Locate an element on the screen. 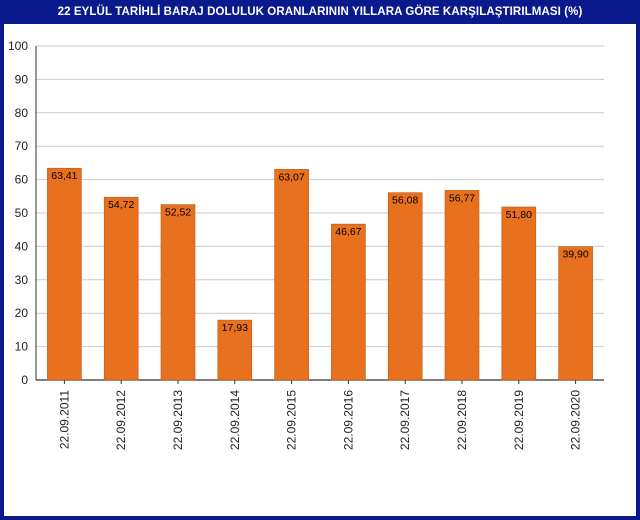 The width and height of the screenshot is (640, 520). data-label: 56,77 is located at coordinates (462, 198).